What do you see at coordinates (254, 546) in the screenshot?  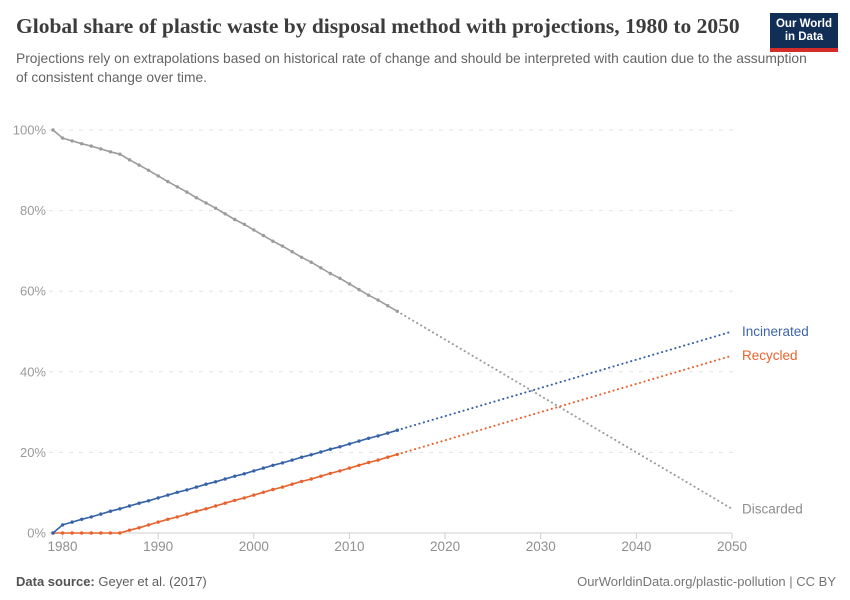 I see `x-tick-label: 2000` at bounding box center [254, 546].